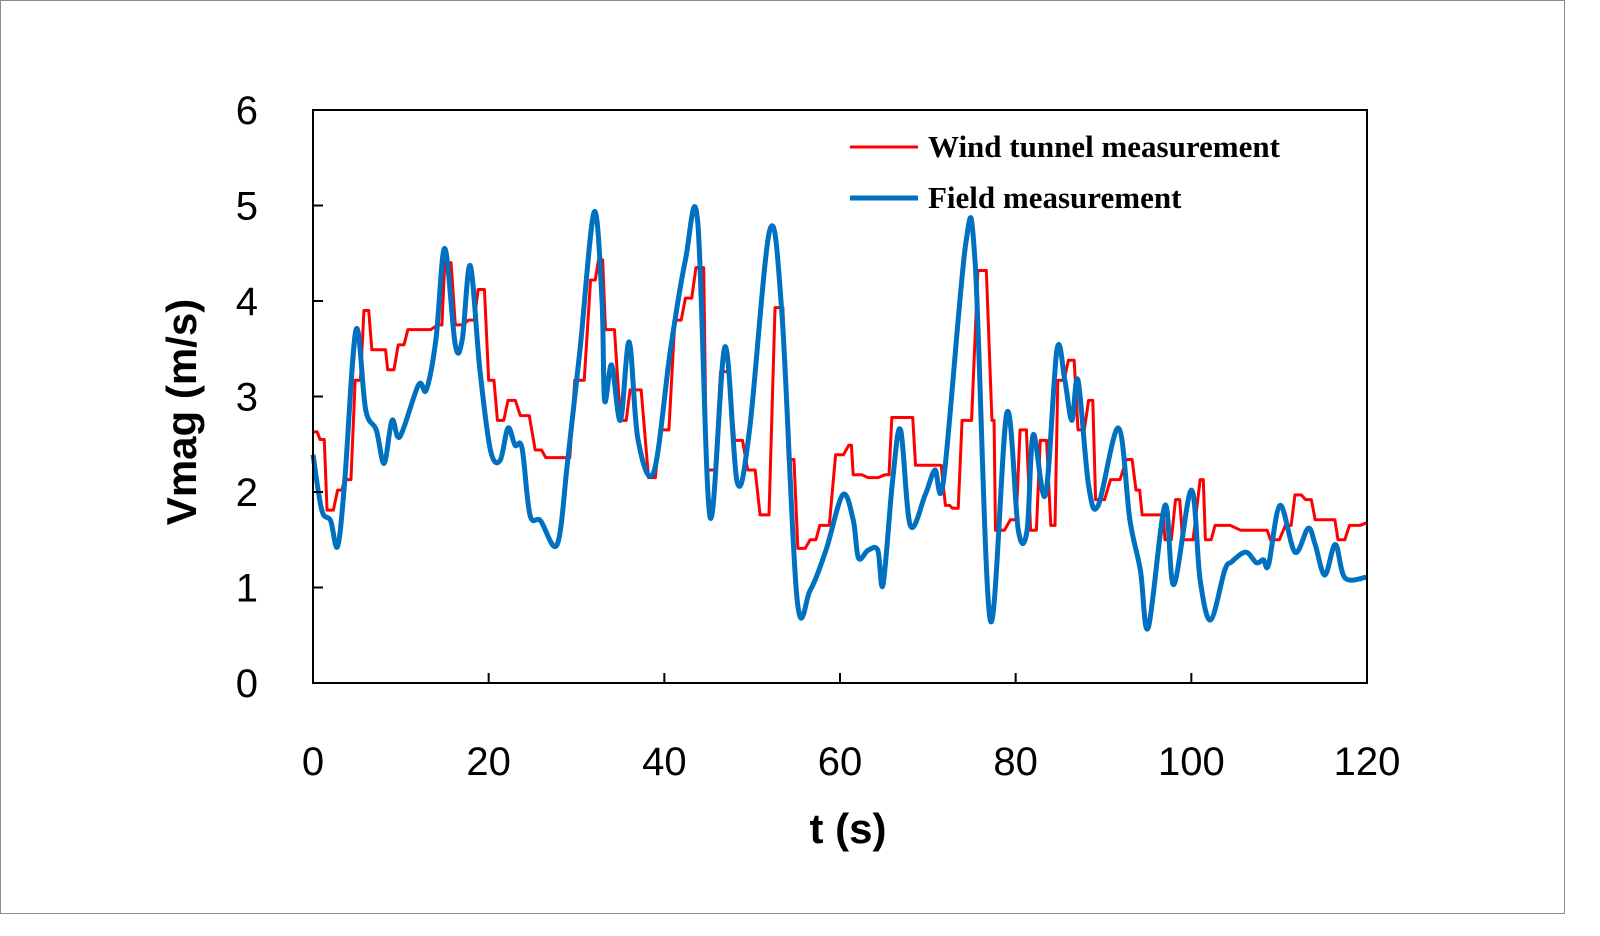 This screenshot has height=936, width=1600. Describe the element at coordinates (181, 412) in the screenshot. I see `y-axis-title: Vmag (m/s)` at that location.